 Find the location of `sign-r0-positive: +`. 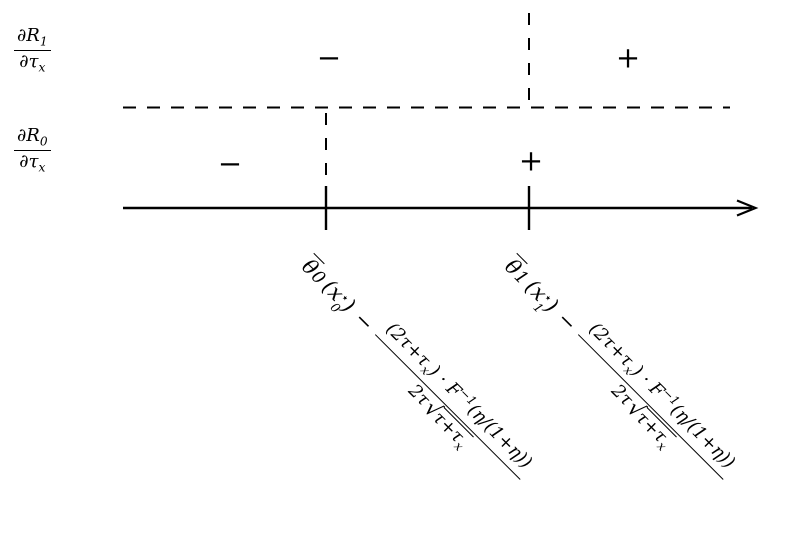

sign-r0-positive: + is located at coordinates (531, 160).